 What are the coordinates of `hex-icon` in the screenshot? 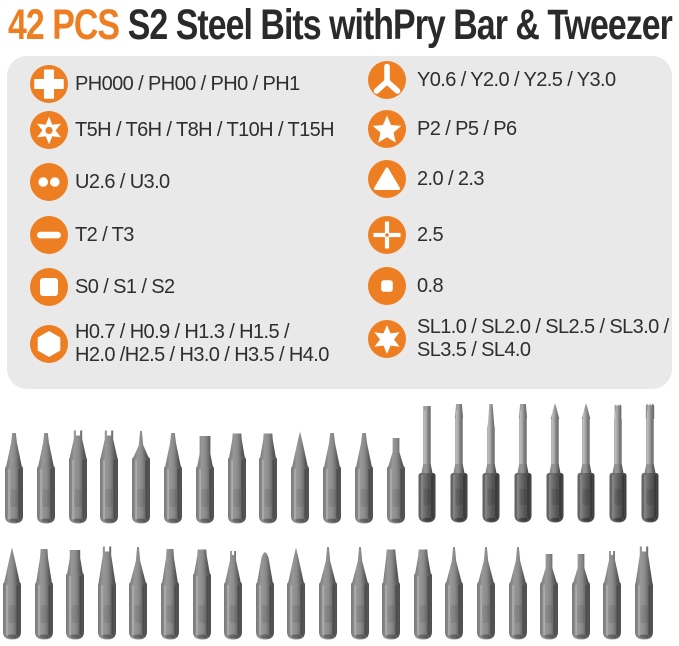 It's located at (49, 344).